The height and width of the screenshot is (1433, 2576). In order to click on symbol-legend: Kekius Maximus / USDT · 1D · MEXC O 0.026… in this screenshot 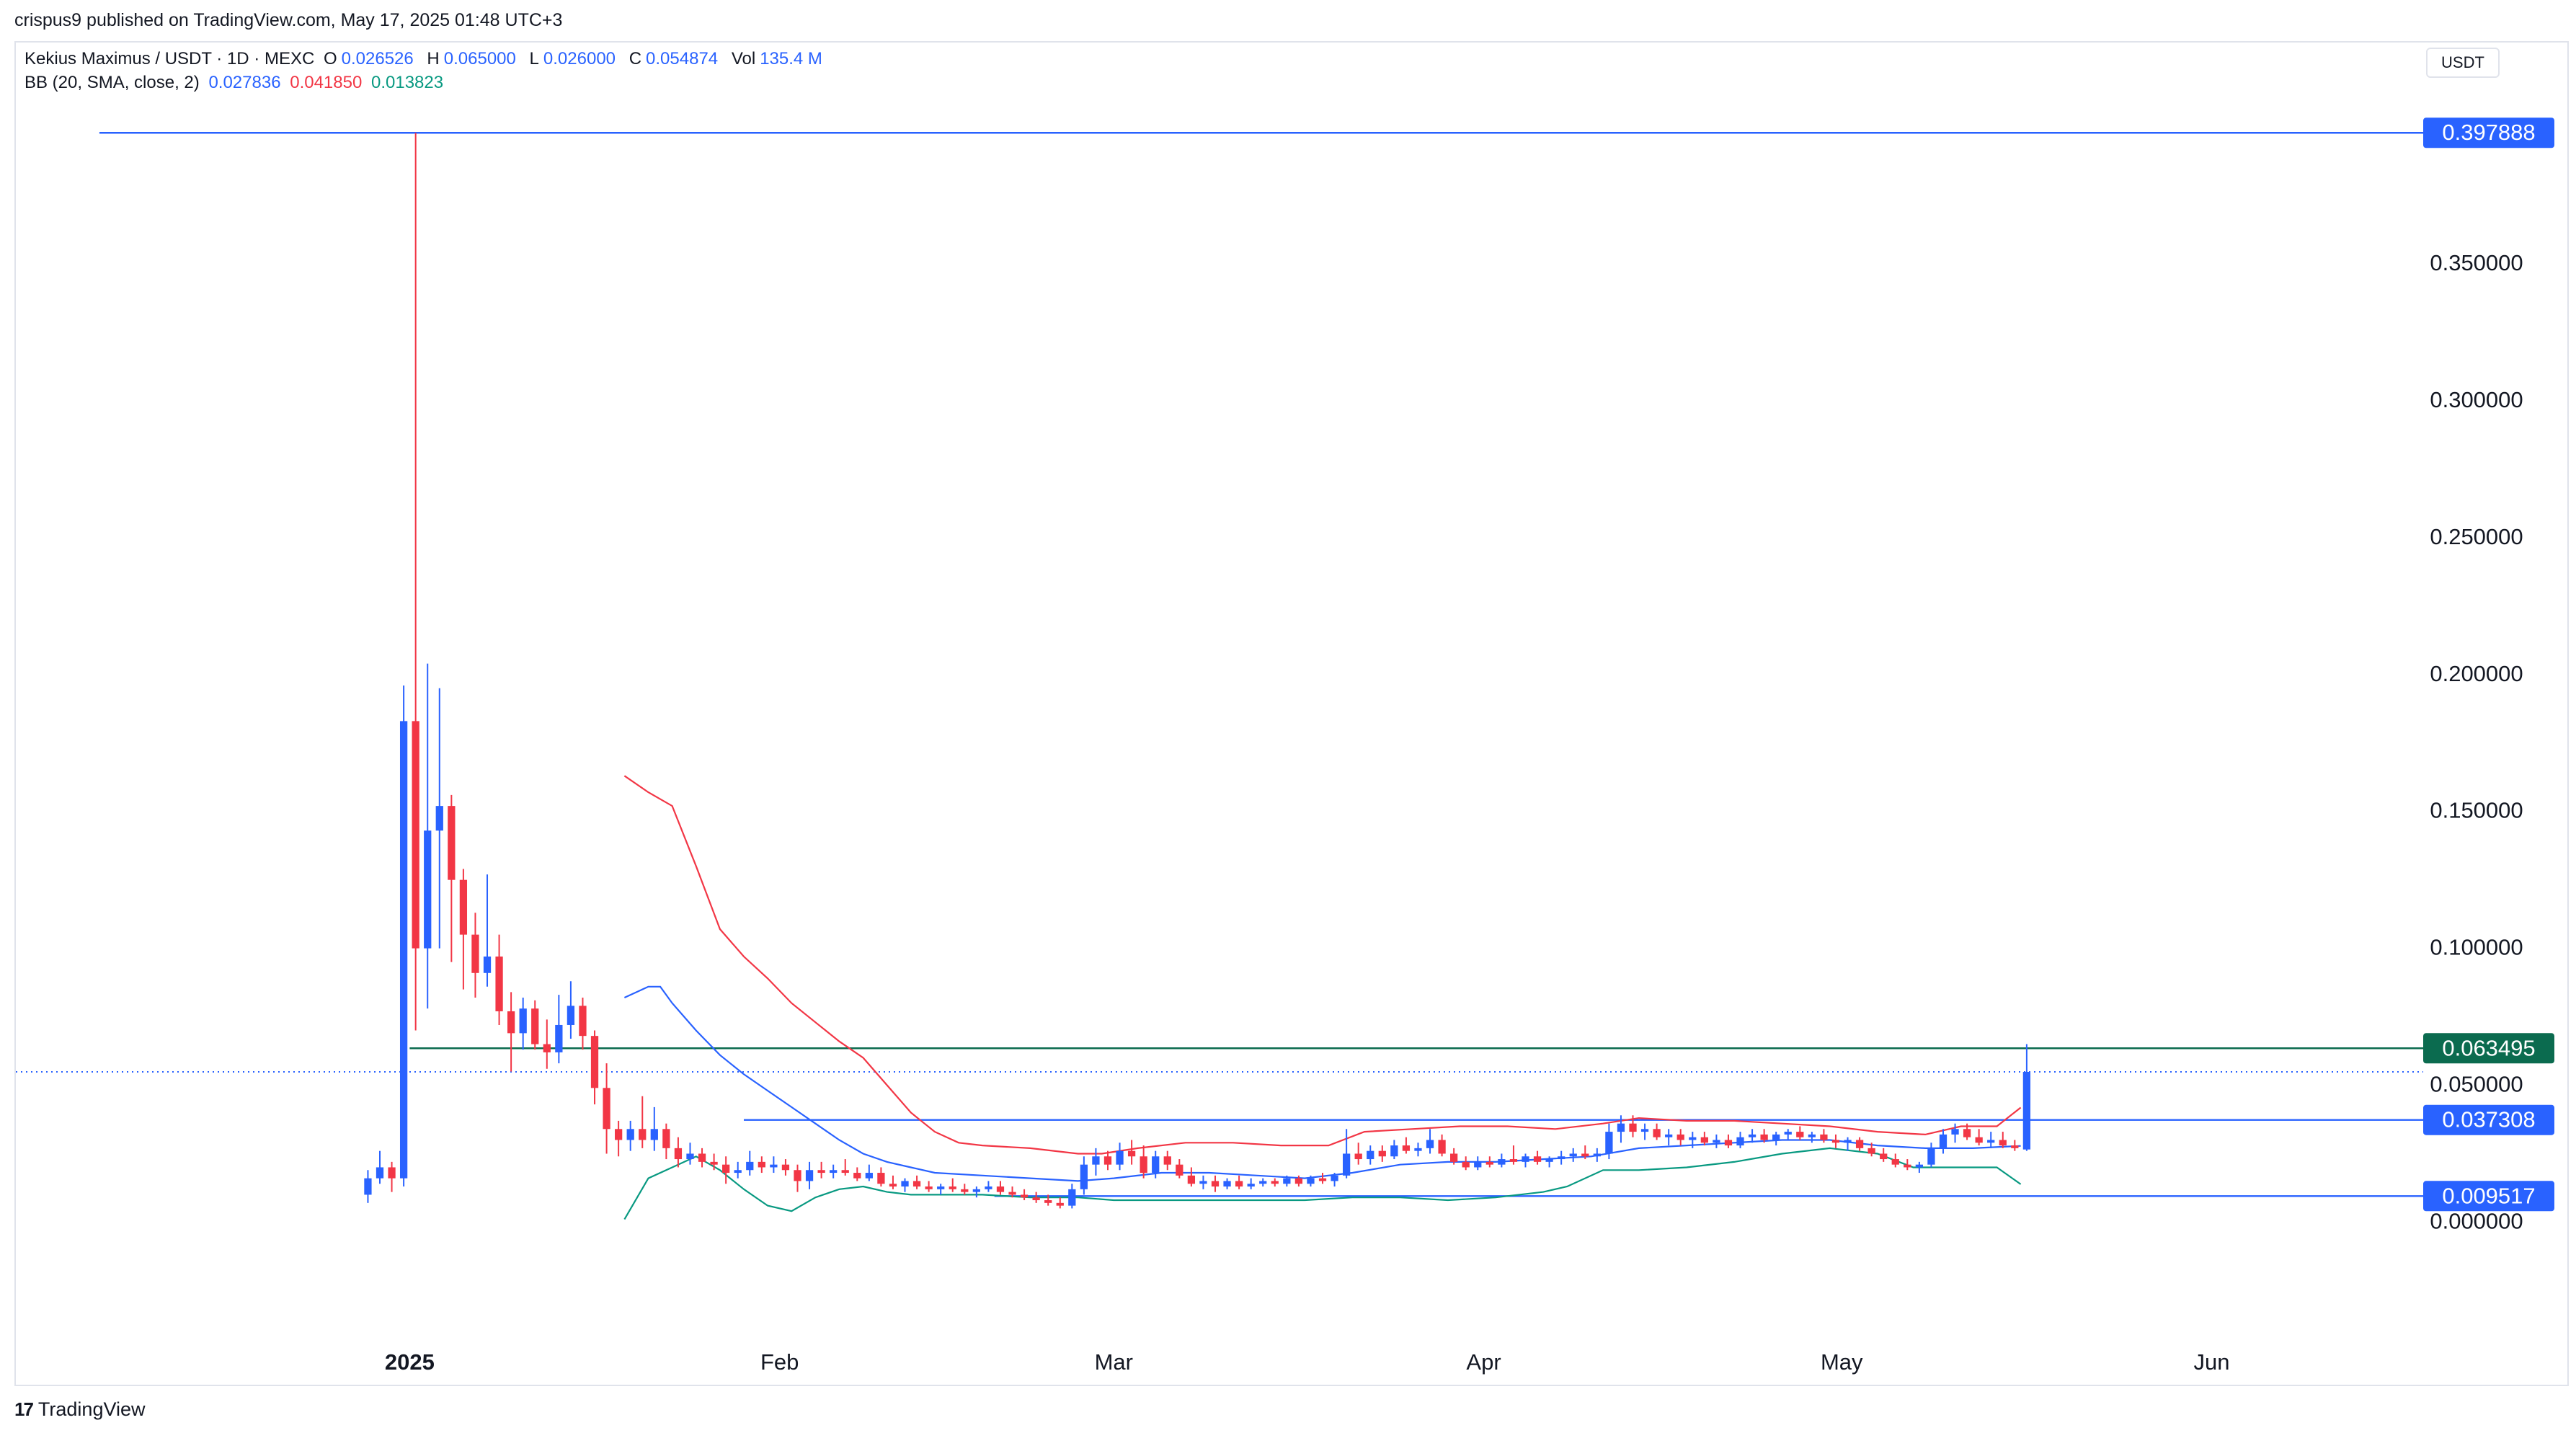, I will do `click(428, 59)`.